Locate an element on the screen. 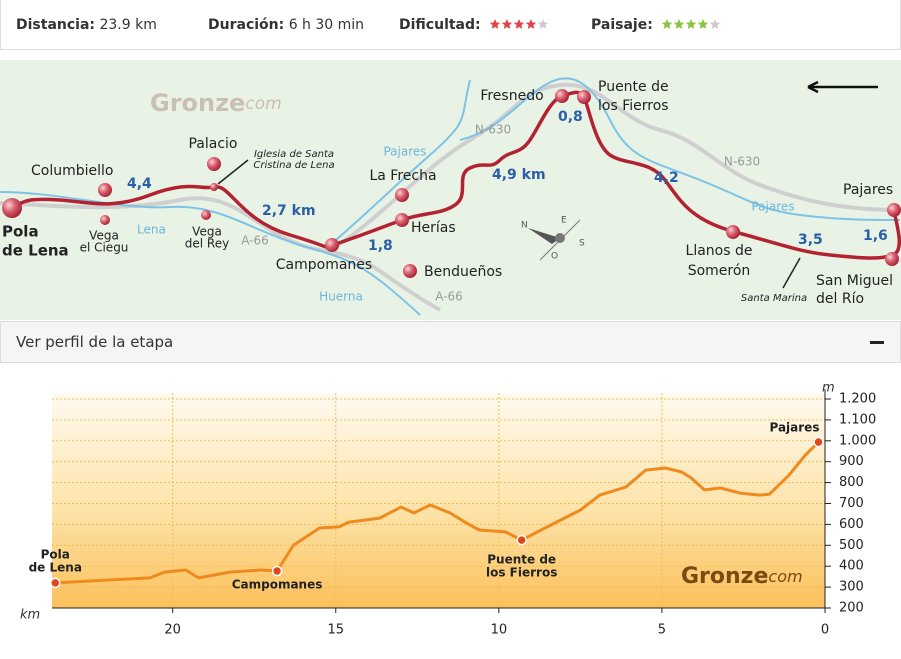 This screenshot has width=901, height=659. stat: Distancia: 23.9 km is located at coordinates (86, 25).